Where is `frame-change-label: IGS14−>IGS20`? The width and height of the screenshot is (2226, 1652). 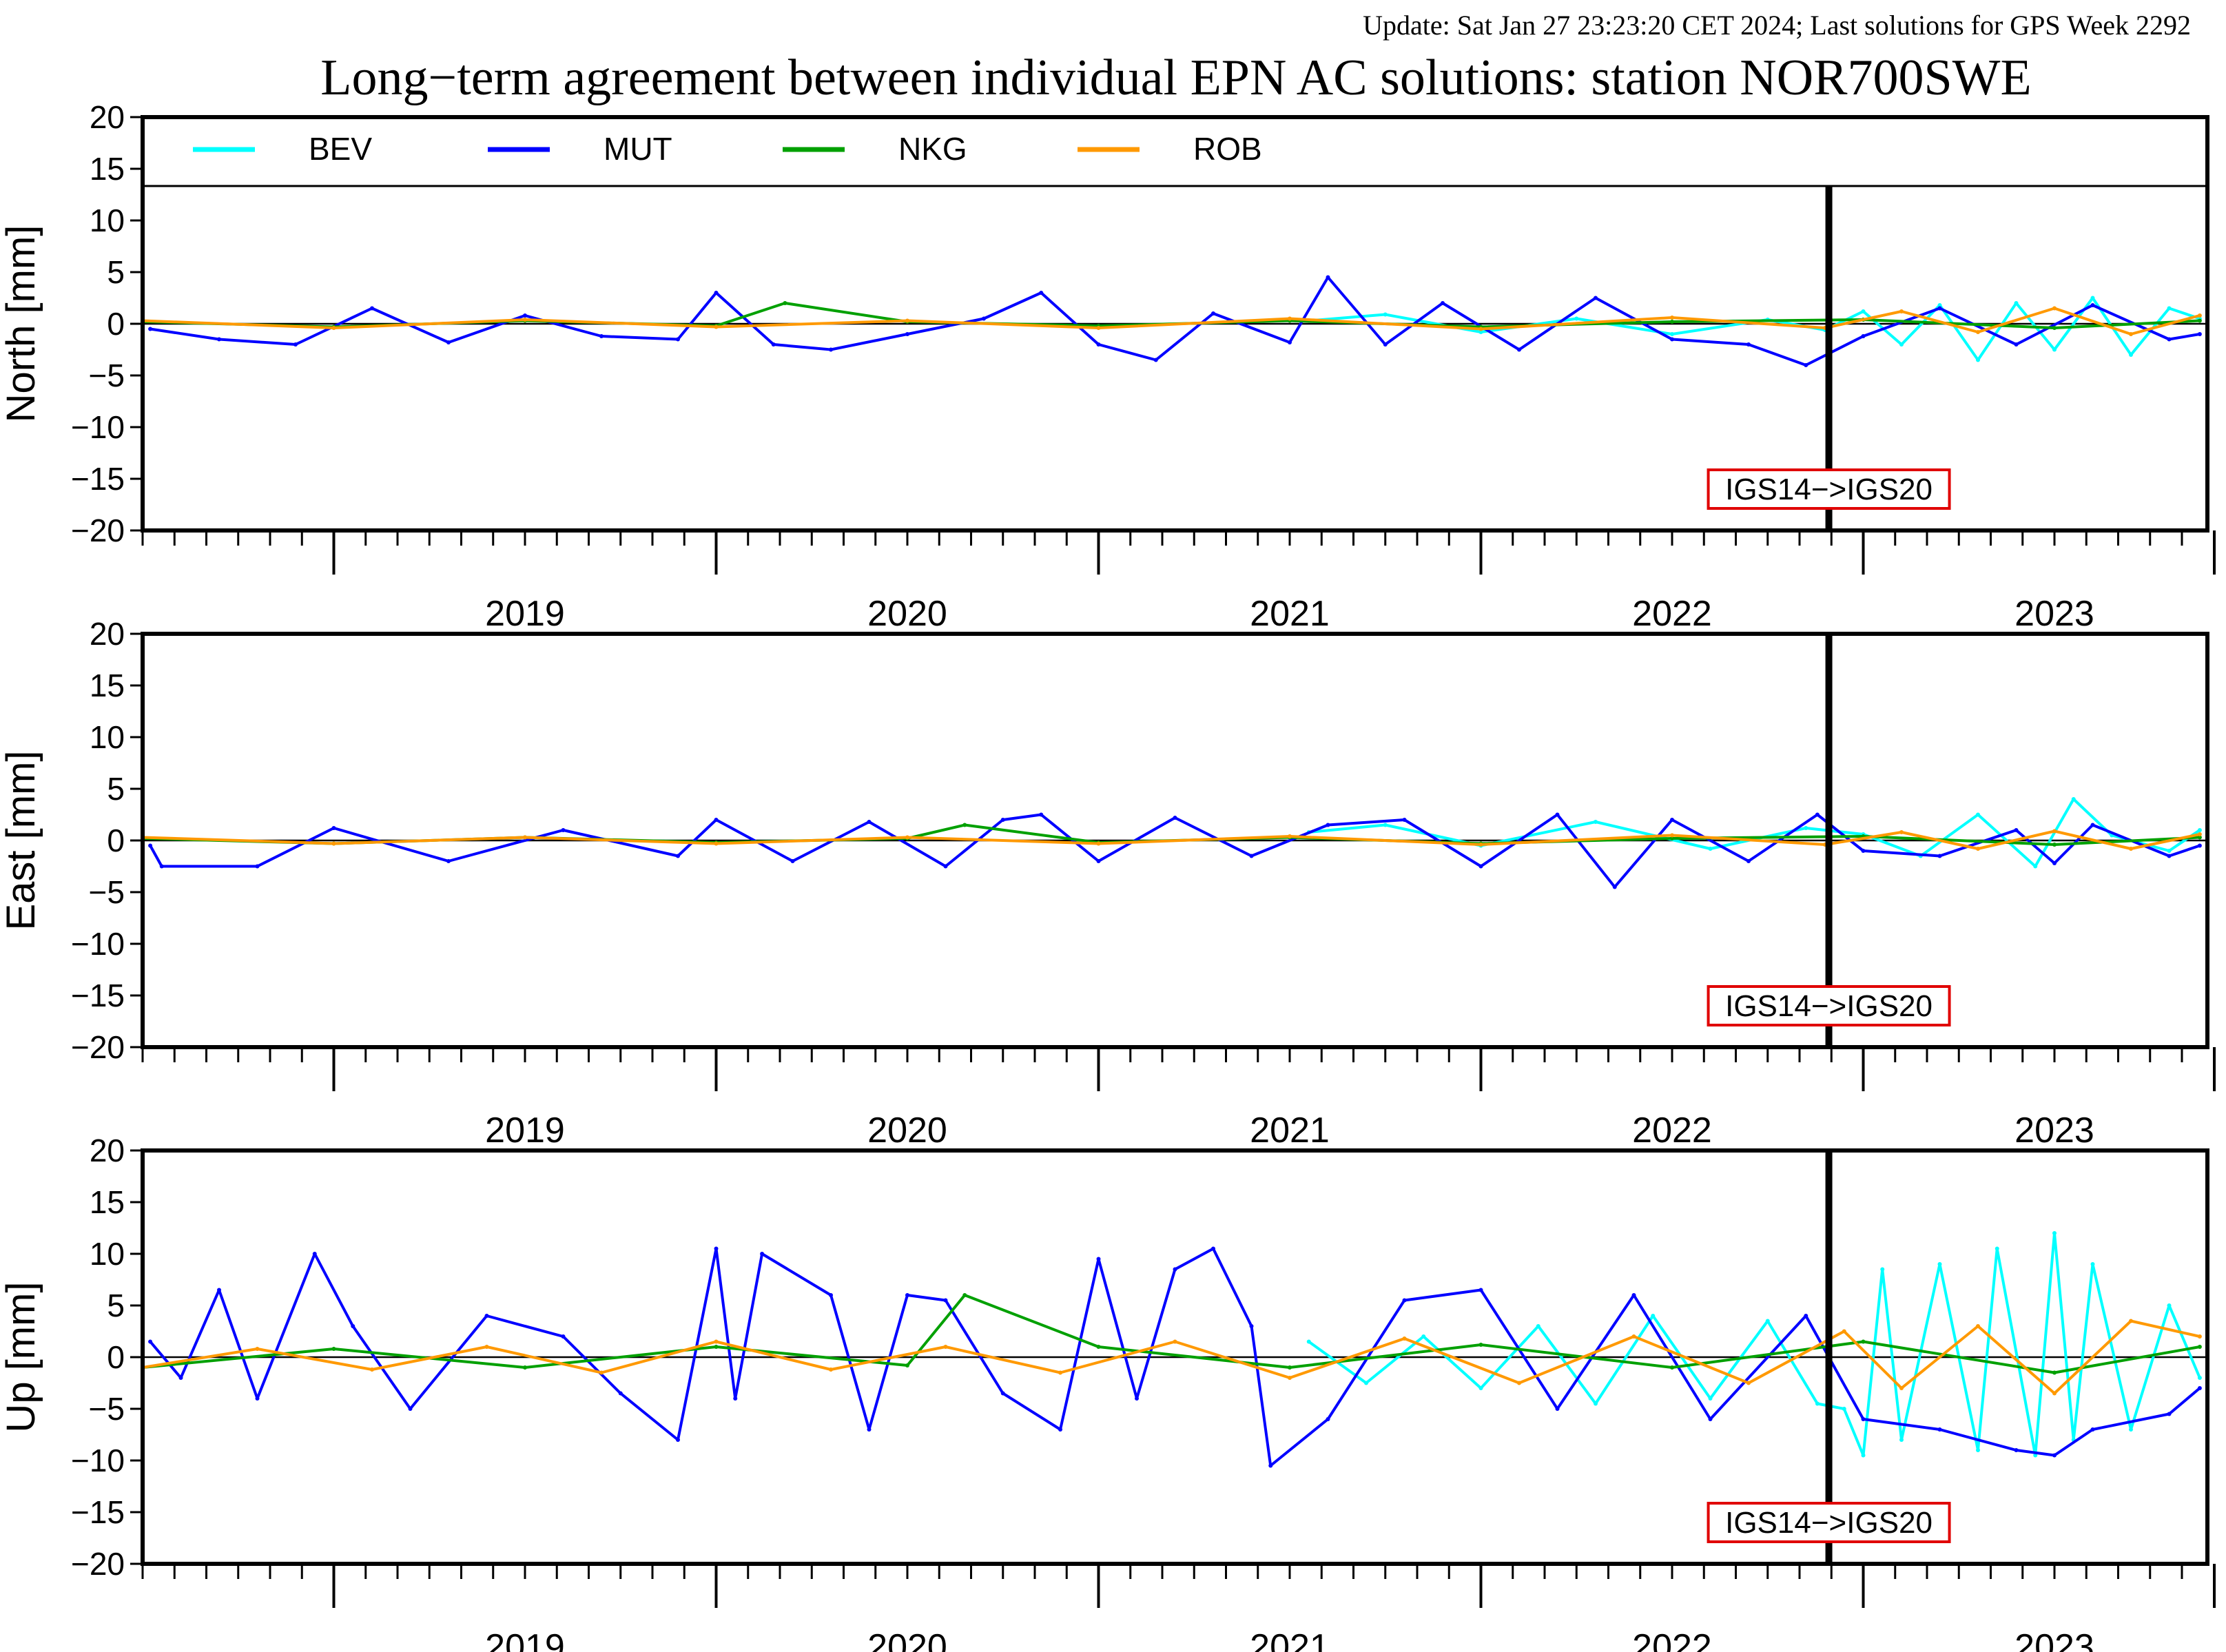
frame-change-label: IGS14−>IGS20 is located at coordinates (1829, 1006).